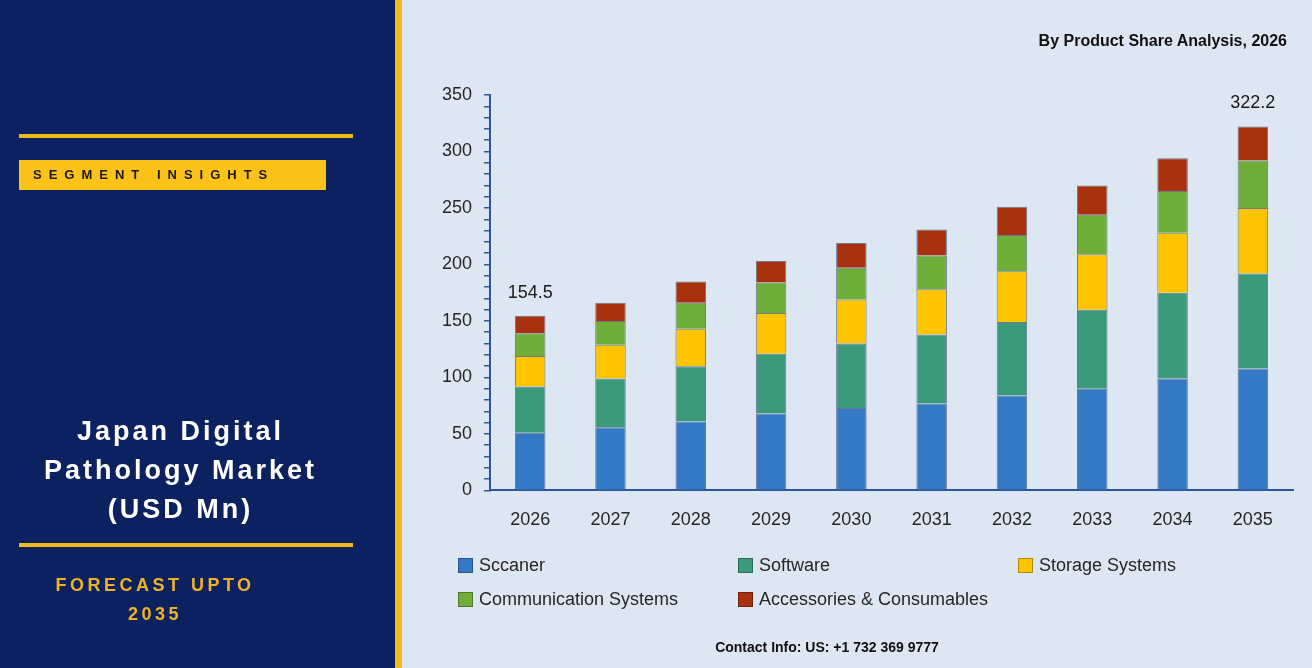 Image resolution: width=1312 pixels, height=668 pixels. I want to click on x-tick-label: 2028, so click(690, 519).